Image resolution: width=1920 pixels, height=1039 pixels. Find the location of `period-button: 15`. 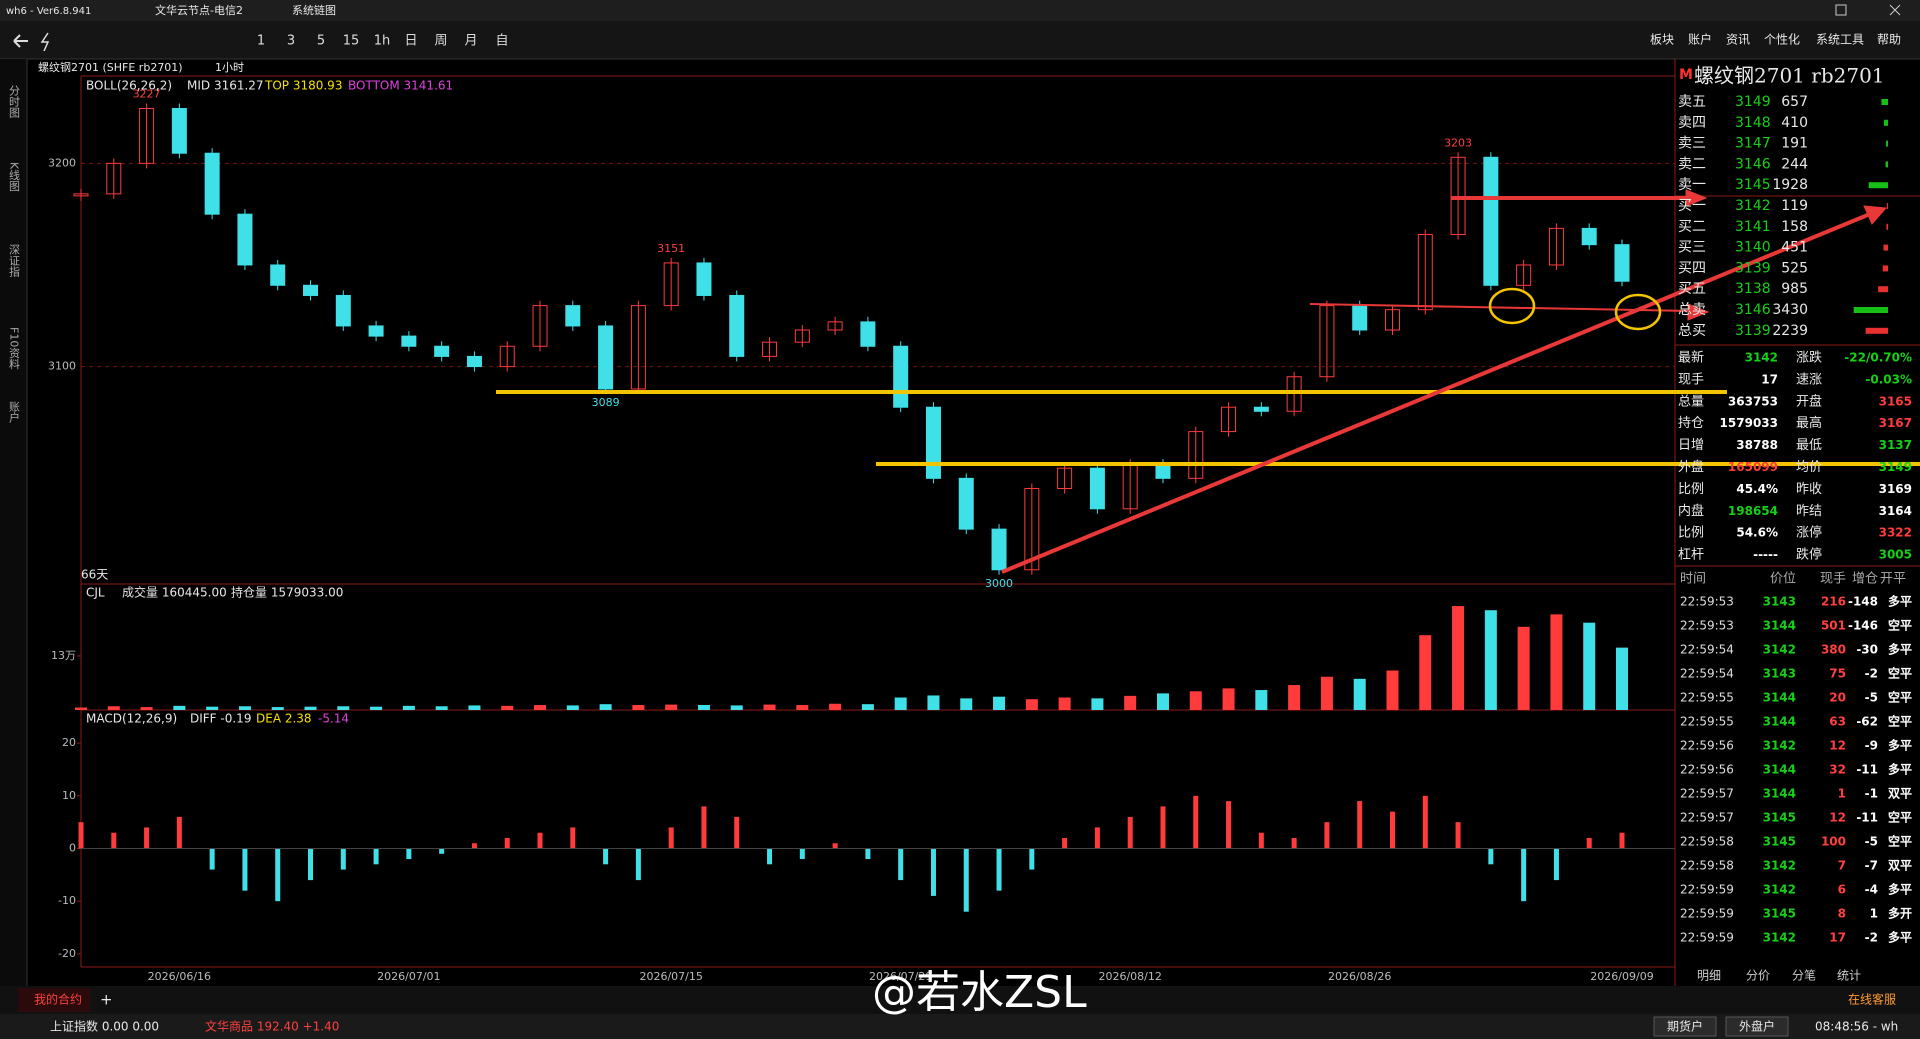

period-button: 15 is located at coordinates (351, 41).